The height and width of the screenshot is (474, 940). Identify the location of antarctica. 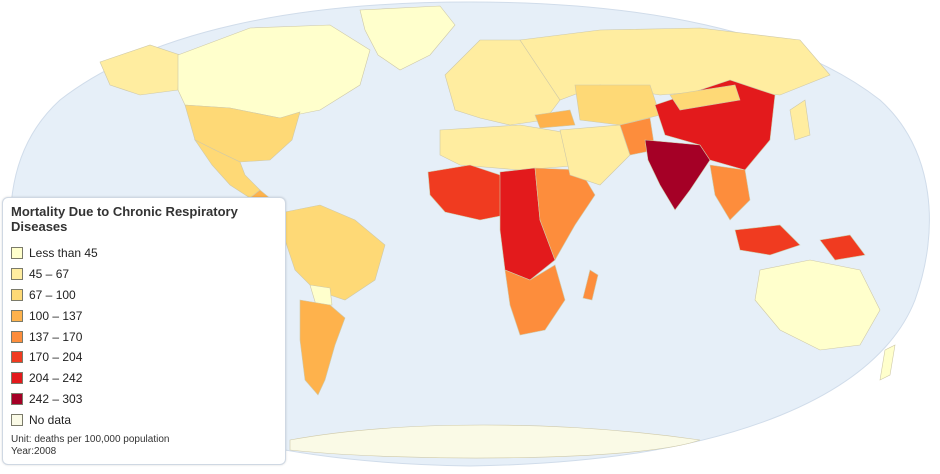
(495, 441).